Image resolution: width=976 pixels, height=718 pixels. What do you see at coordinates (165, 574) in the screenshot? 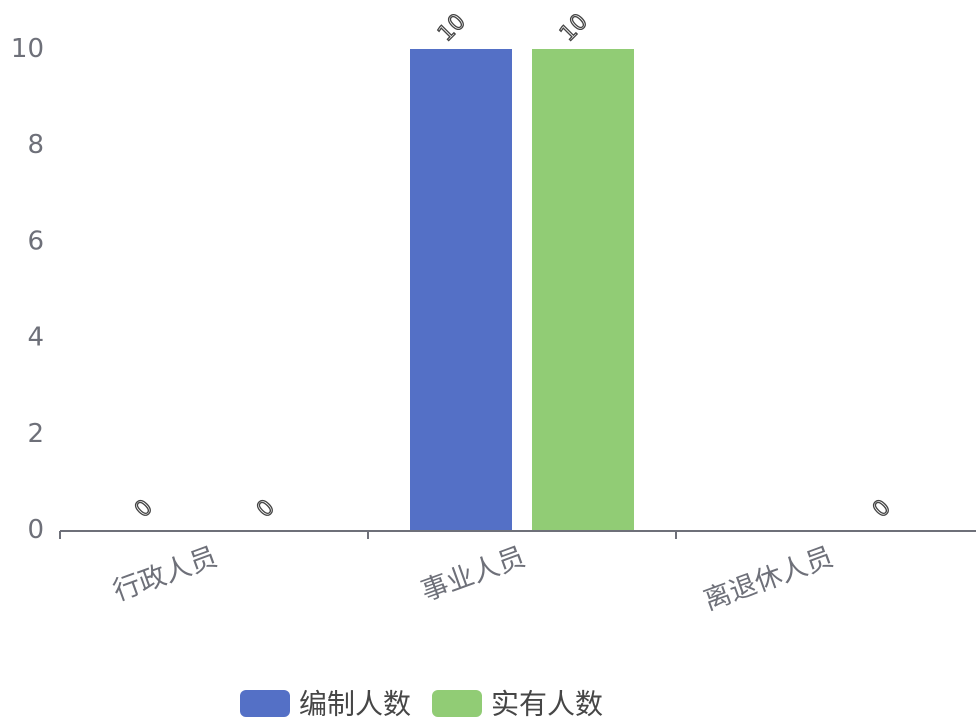
I see `x-category-label: 行政人员` at bounding box center [165, 574].